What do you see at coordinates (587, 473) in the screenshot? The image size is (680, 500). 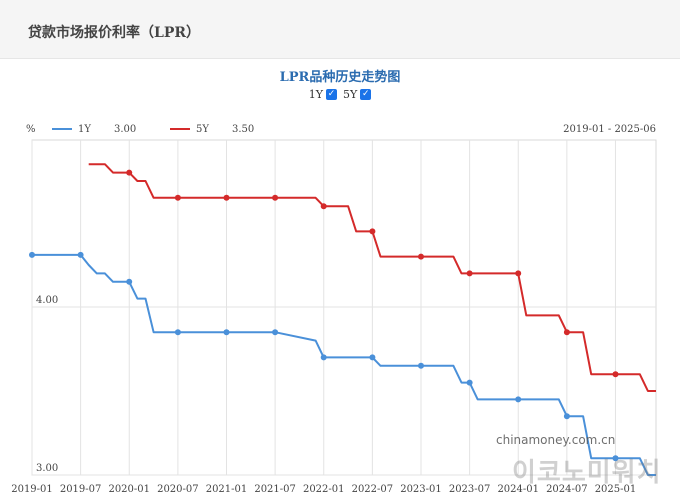 I see `watermark-logo: 이코노미워치` at bounding box center [587, 473].